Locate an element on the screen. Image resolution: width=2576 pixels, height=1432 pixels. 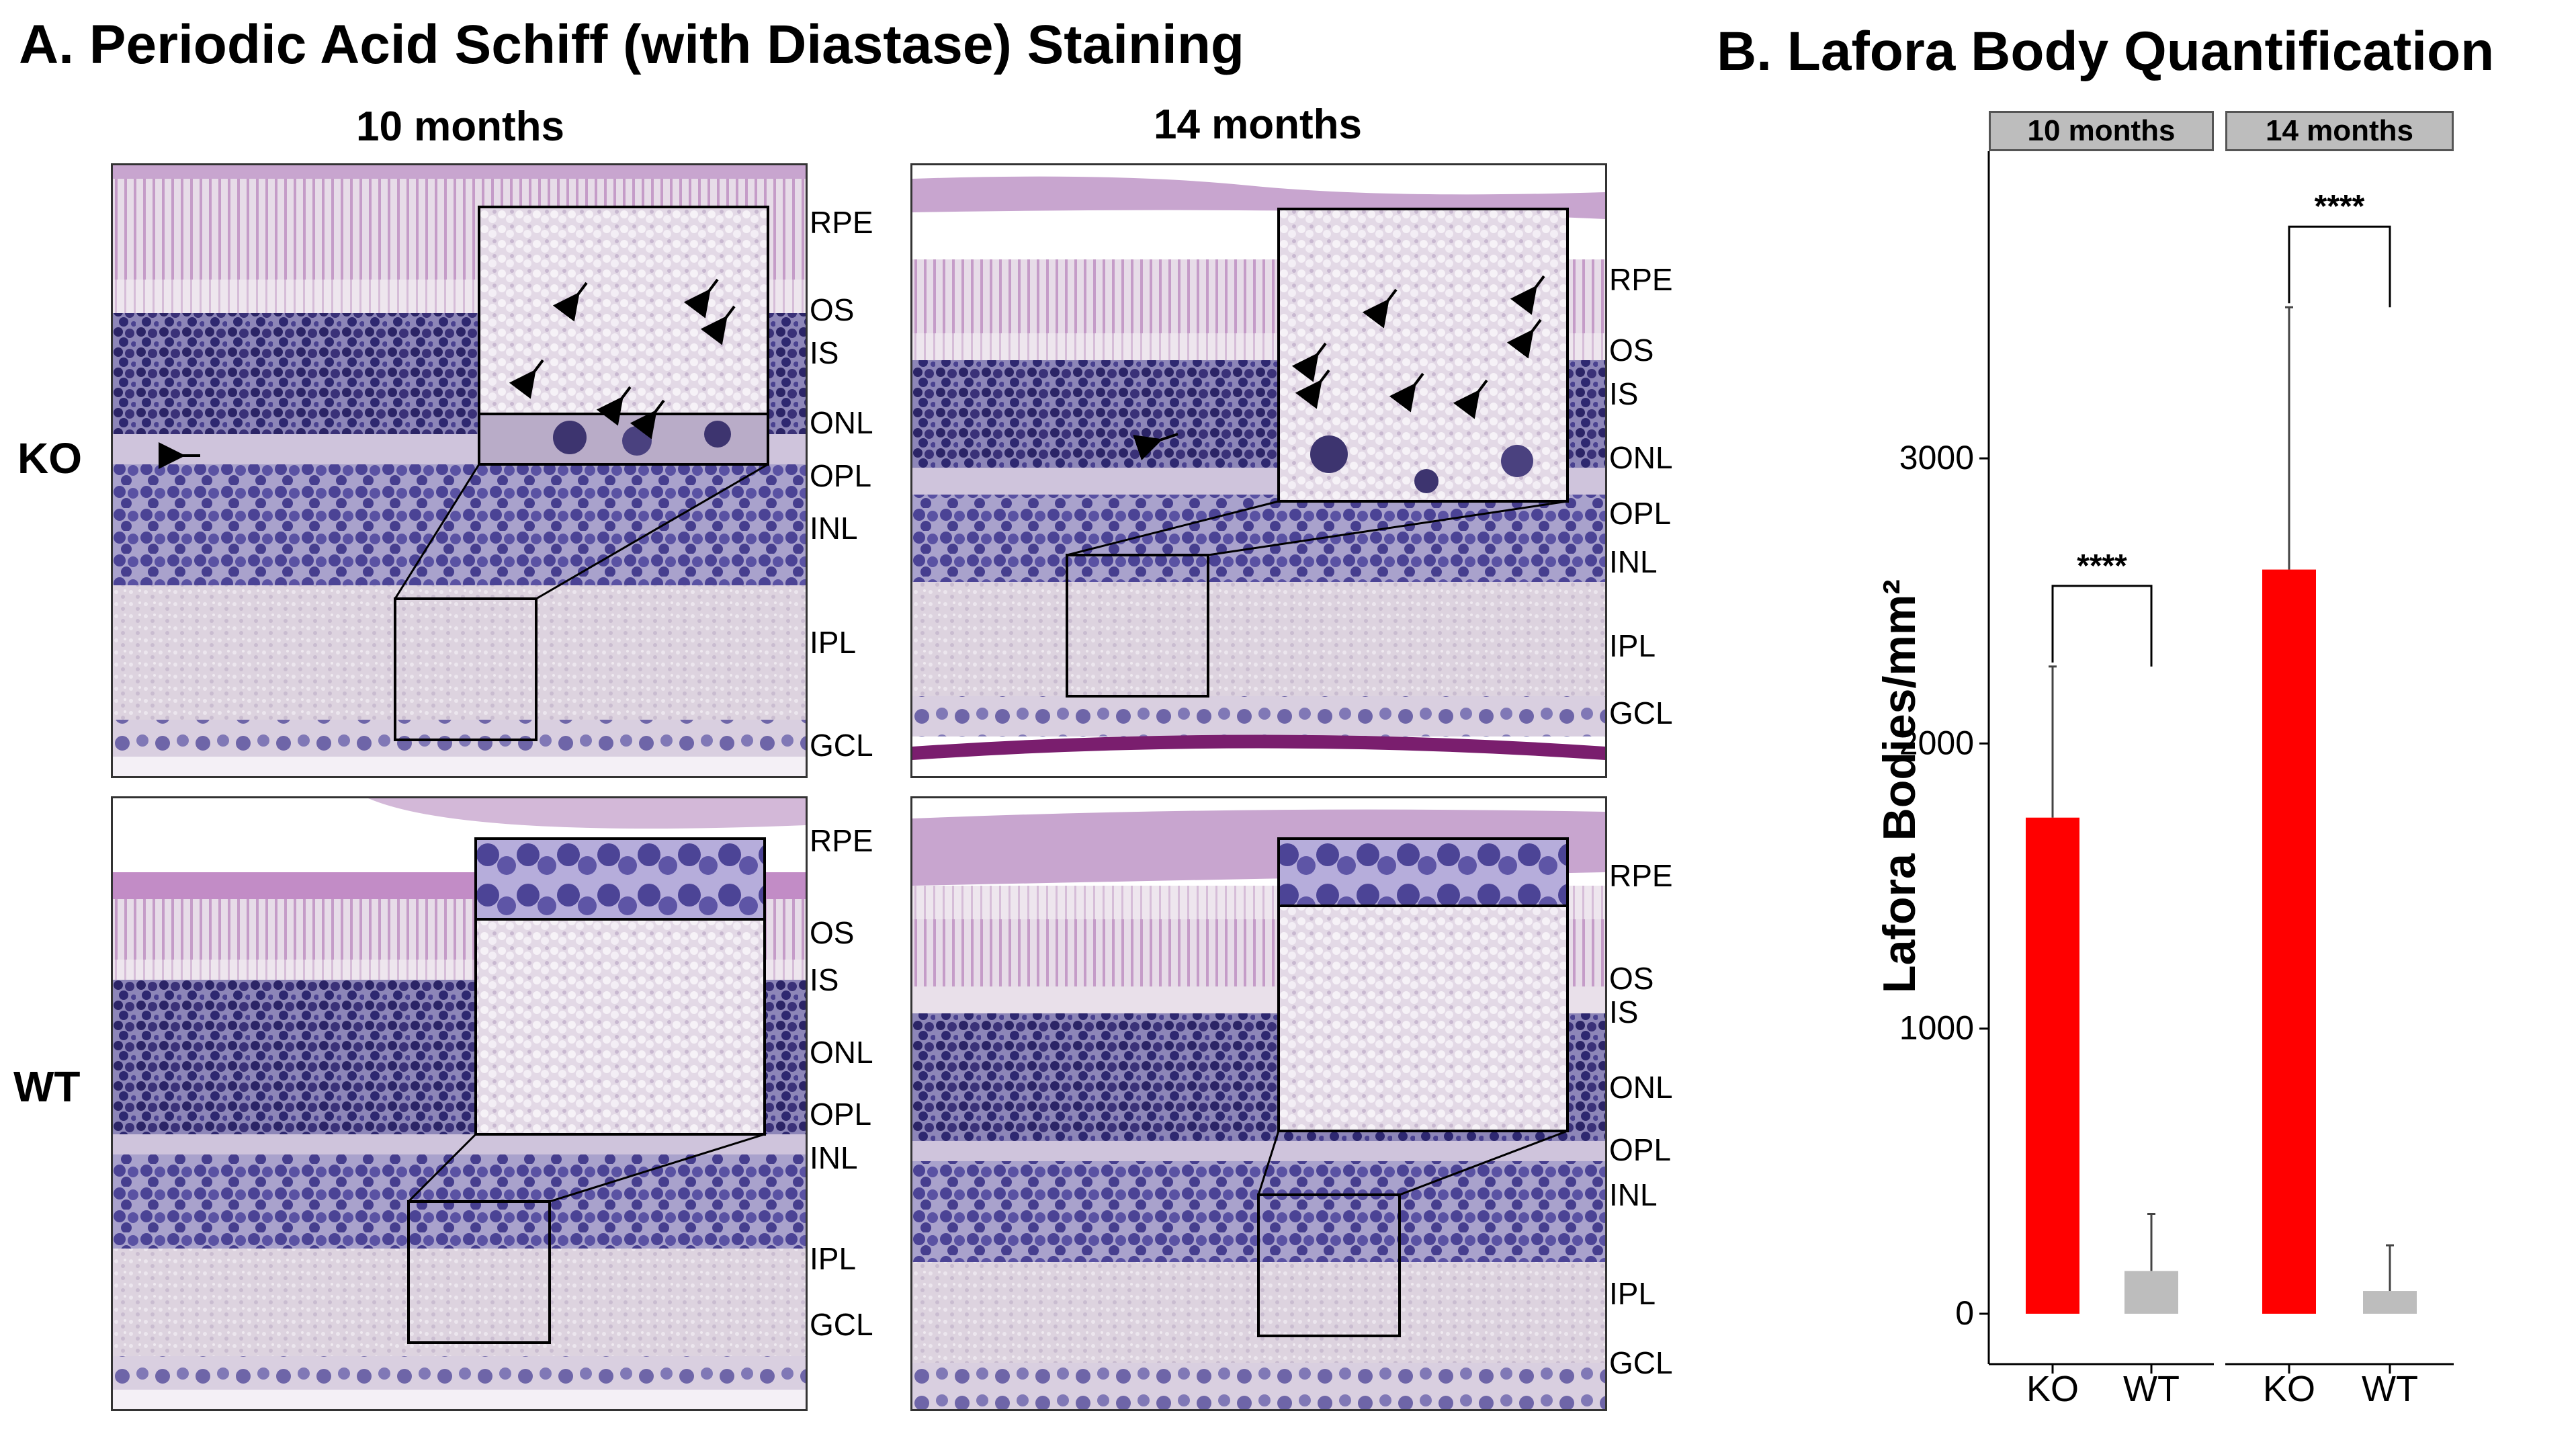
column-title-14-months: 14 months is located at coordinates (1258, 124).